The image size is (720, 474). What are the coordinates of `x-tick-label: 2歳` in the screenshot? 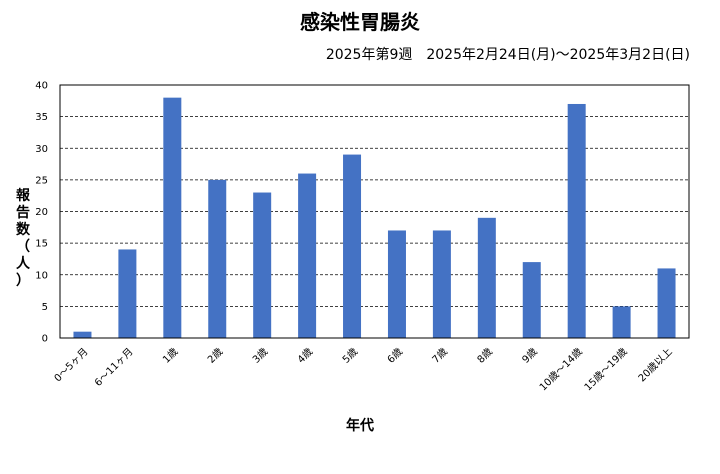 It's located at (215, 356).